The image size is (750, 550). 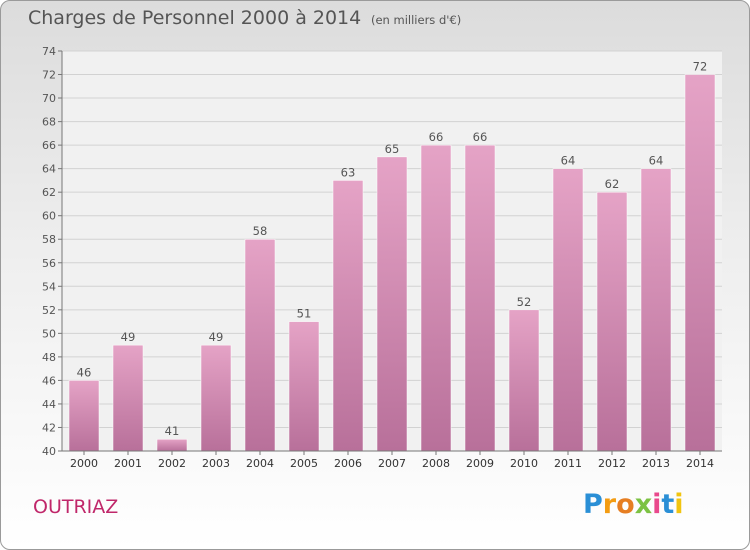 What do you see at coordinates (49, 216) in the screenshot?
I see `y-tick-label: 60` at bounding box center [49, 216].